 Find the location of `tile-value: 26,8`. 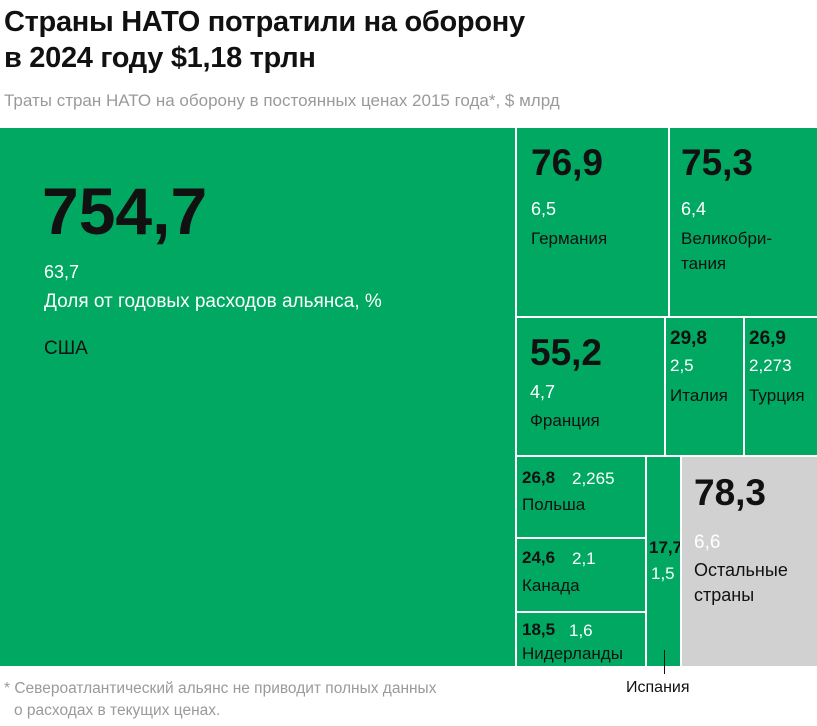

tile-value: 26,8 is located at coordinates (539, 477).